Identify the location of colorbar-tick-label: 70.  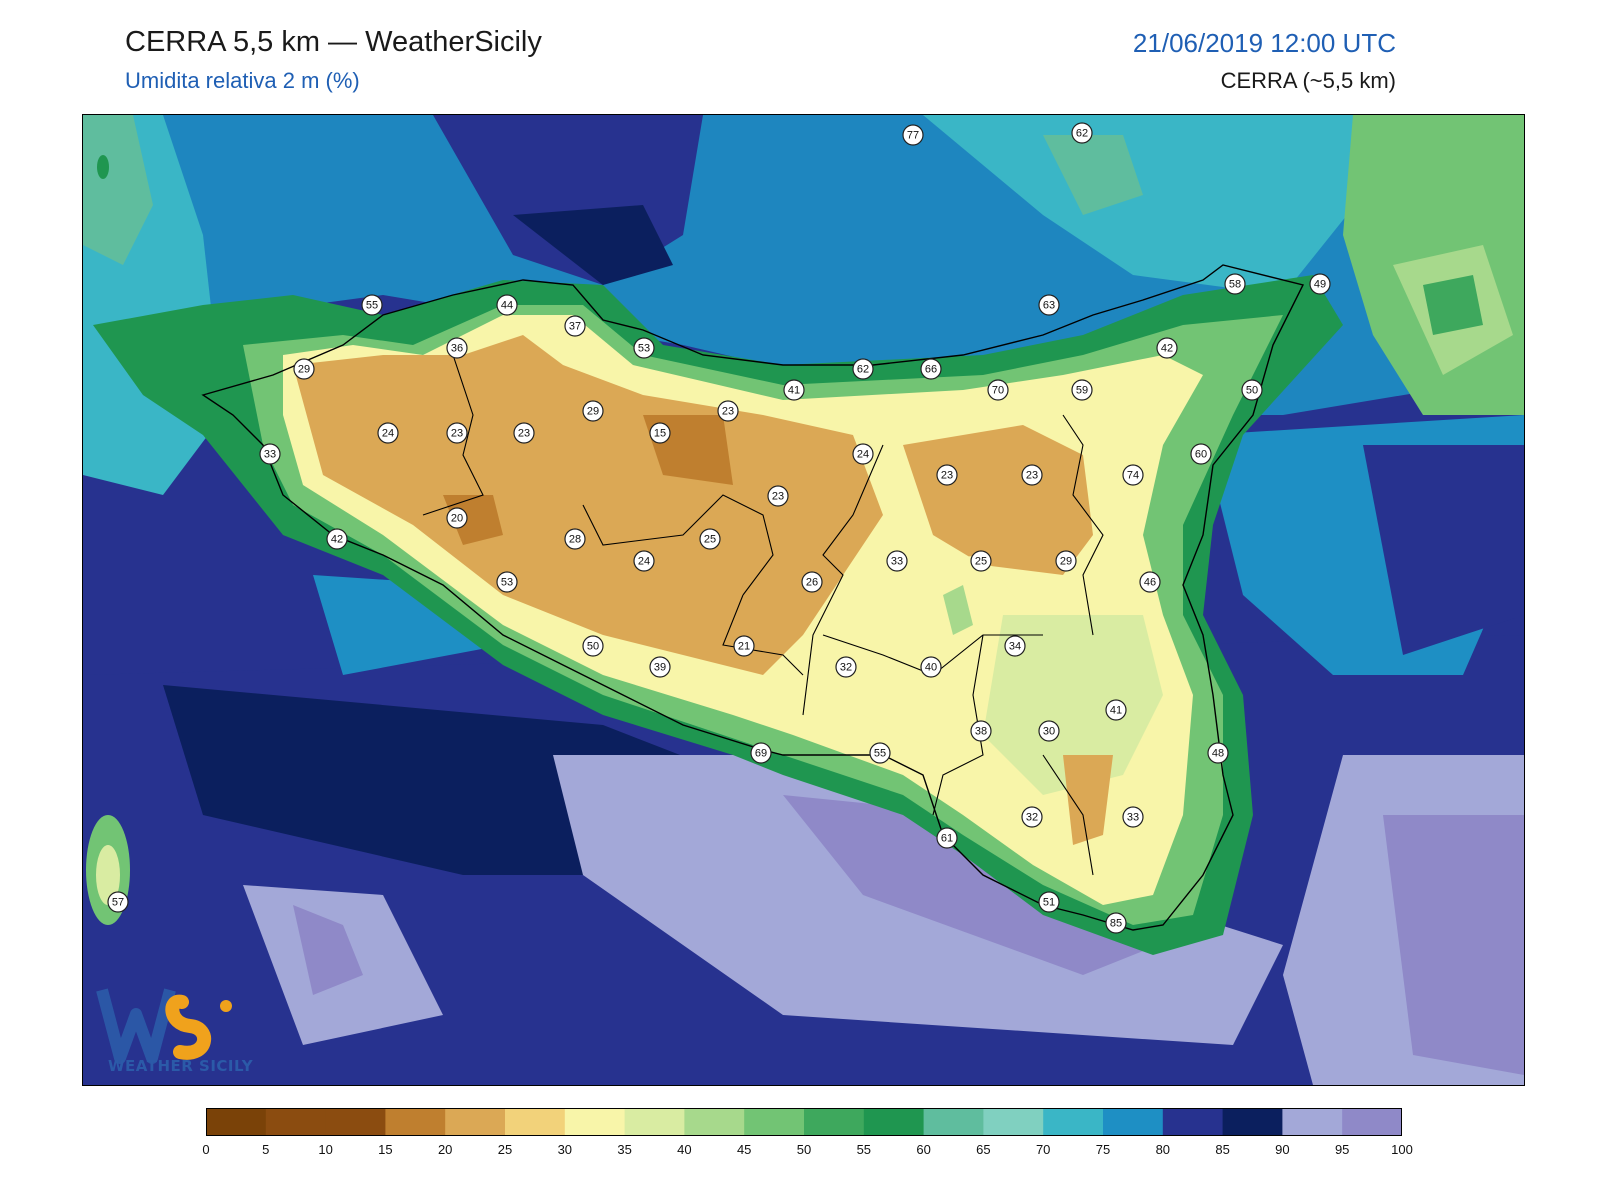
(1043, 1149).